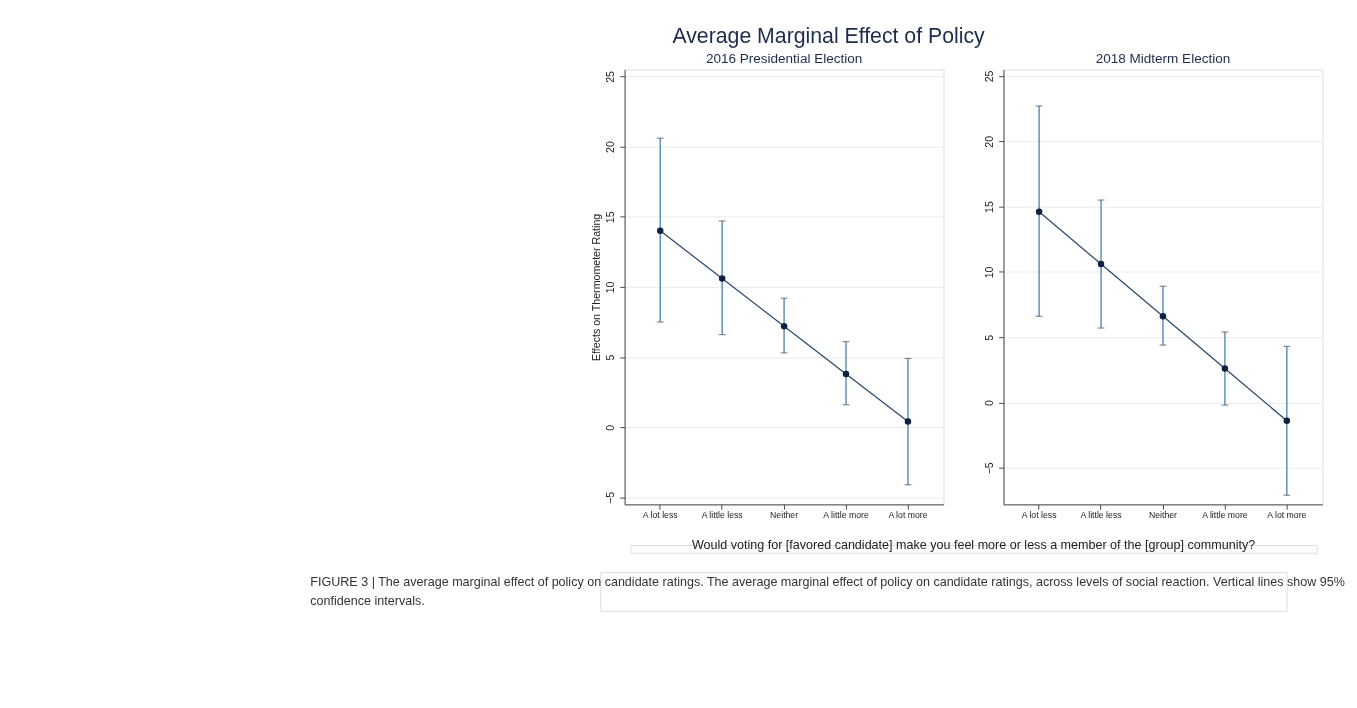 The image size is (1357, 708). I want to click on text: Average Marginal Effect of Policy, so click(829, 35).